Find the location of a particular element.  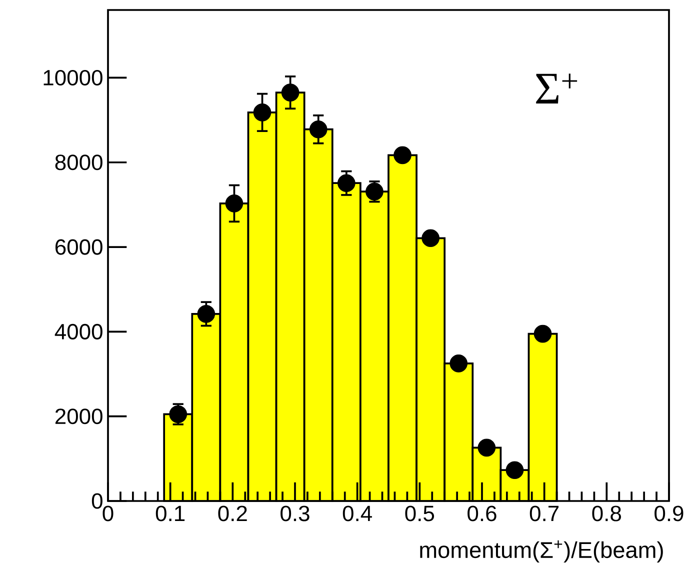

y-tick-label: 8000 is located at coordinates (78, 162).